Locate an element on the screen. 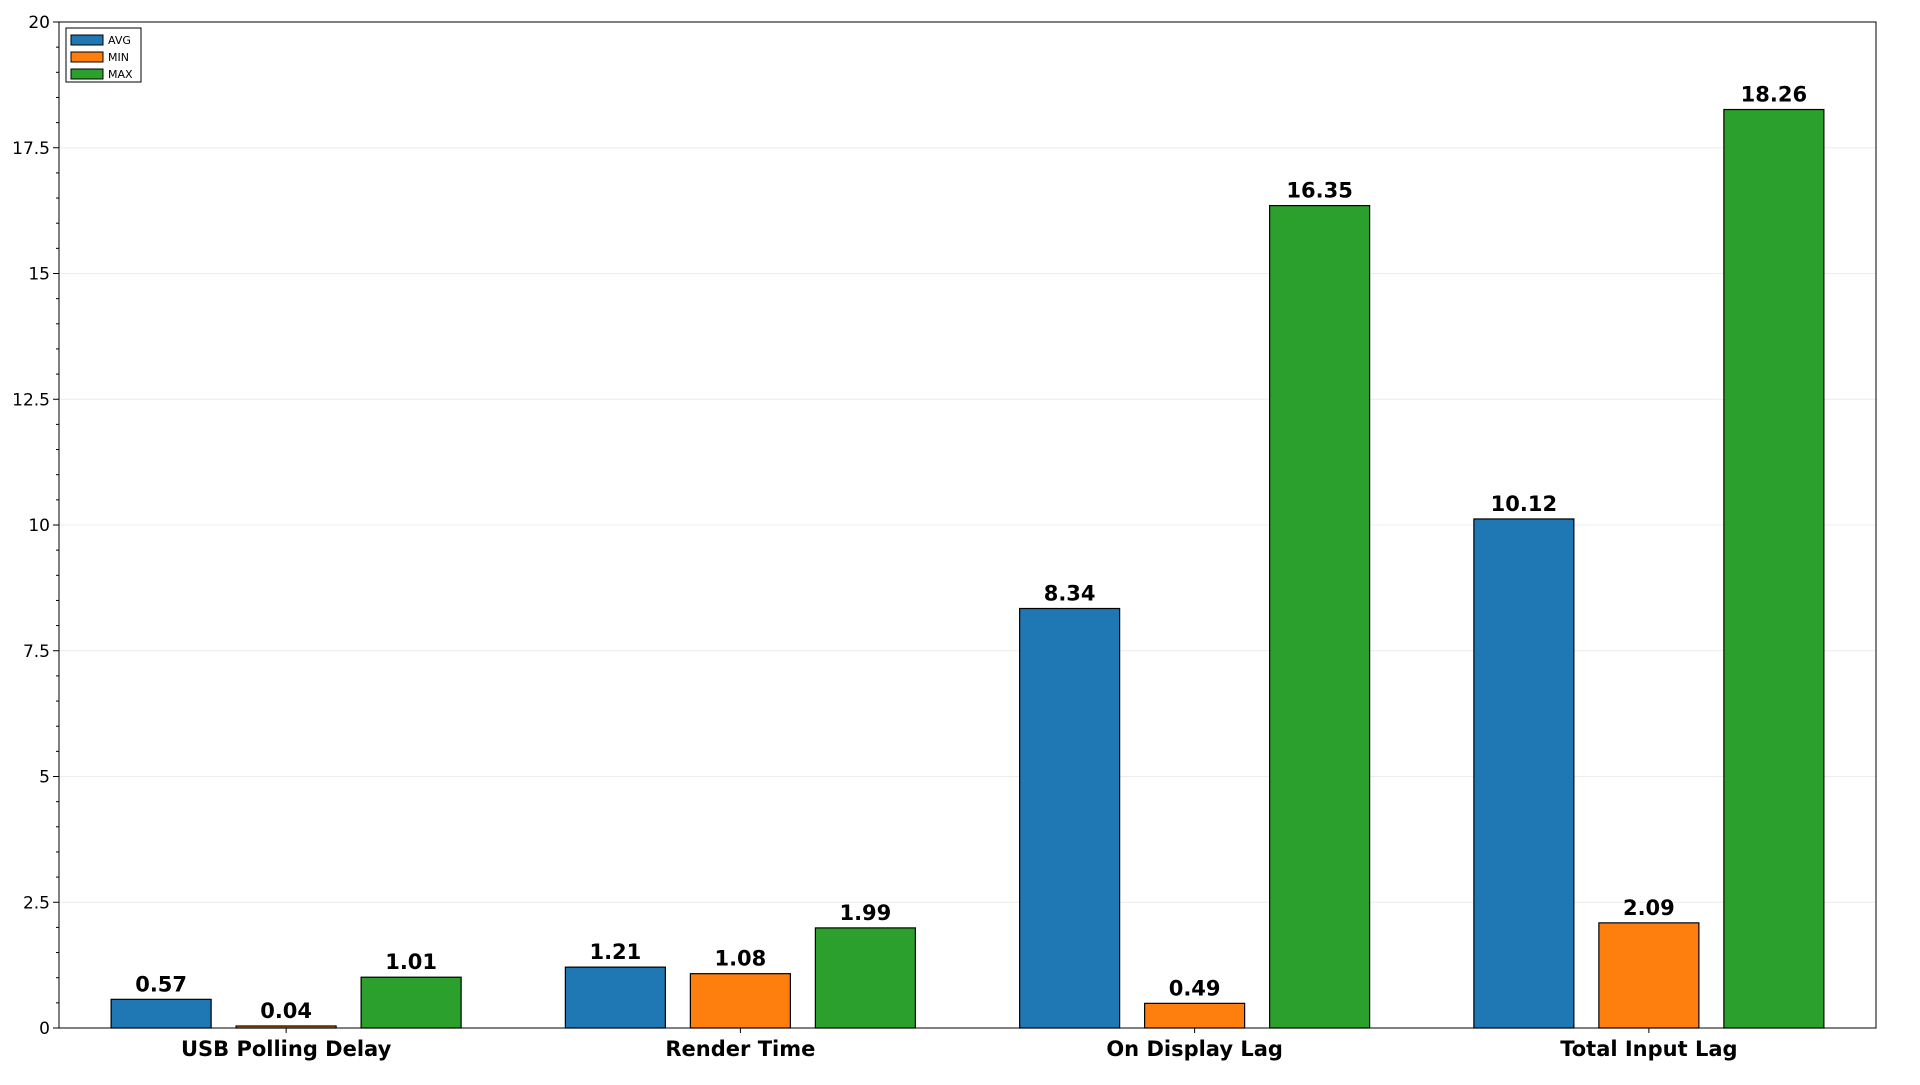  category-label: On Display Lag is located at coordinates (1194, 1049).